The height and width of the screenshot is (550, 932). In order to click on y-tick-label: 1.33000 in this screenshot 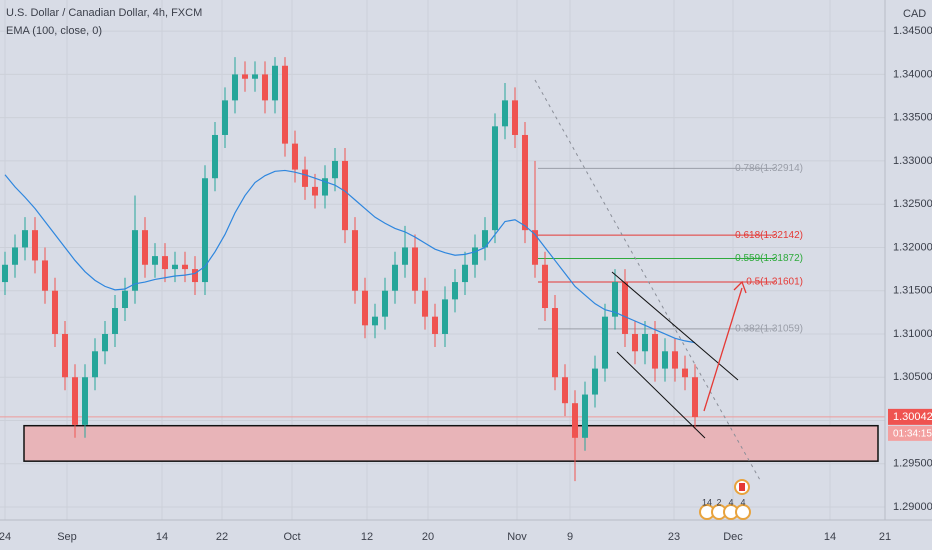, I will do `click(912, 161)`.